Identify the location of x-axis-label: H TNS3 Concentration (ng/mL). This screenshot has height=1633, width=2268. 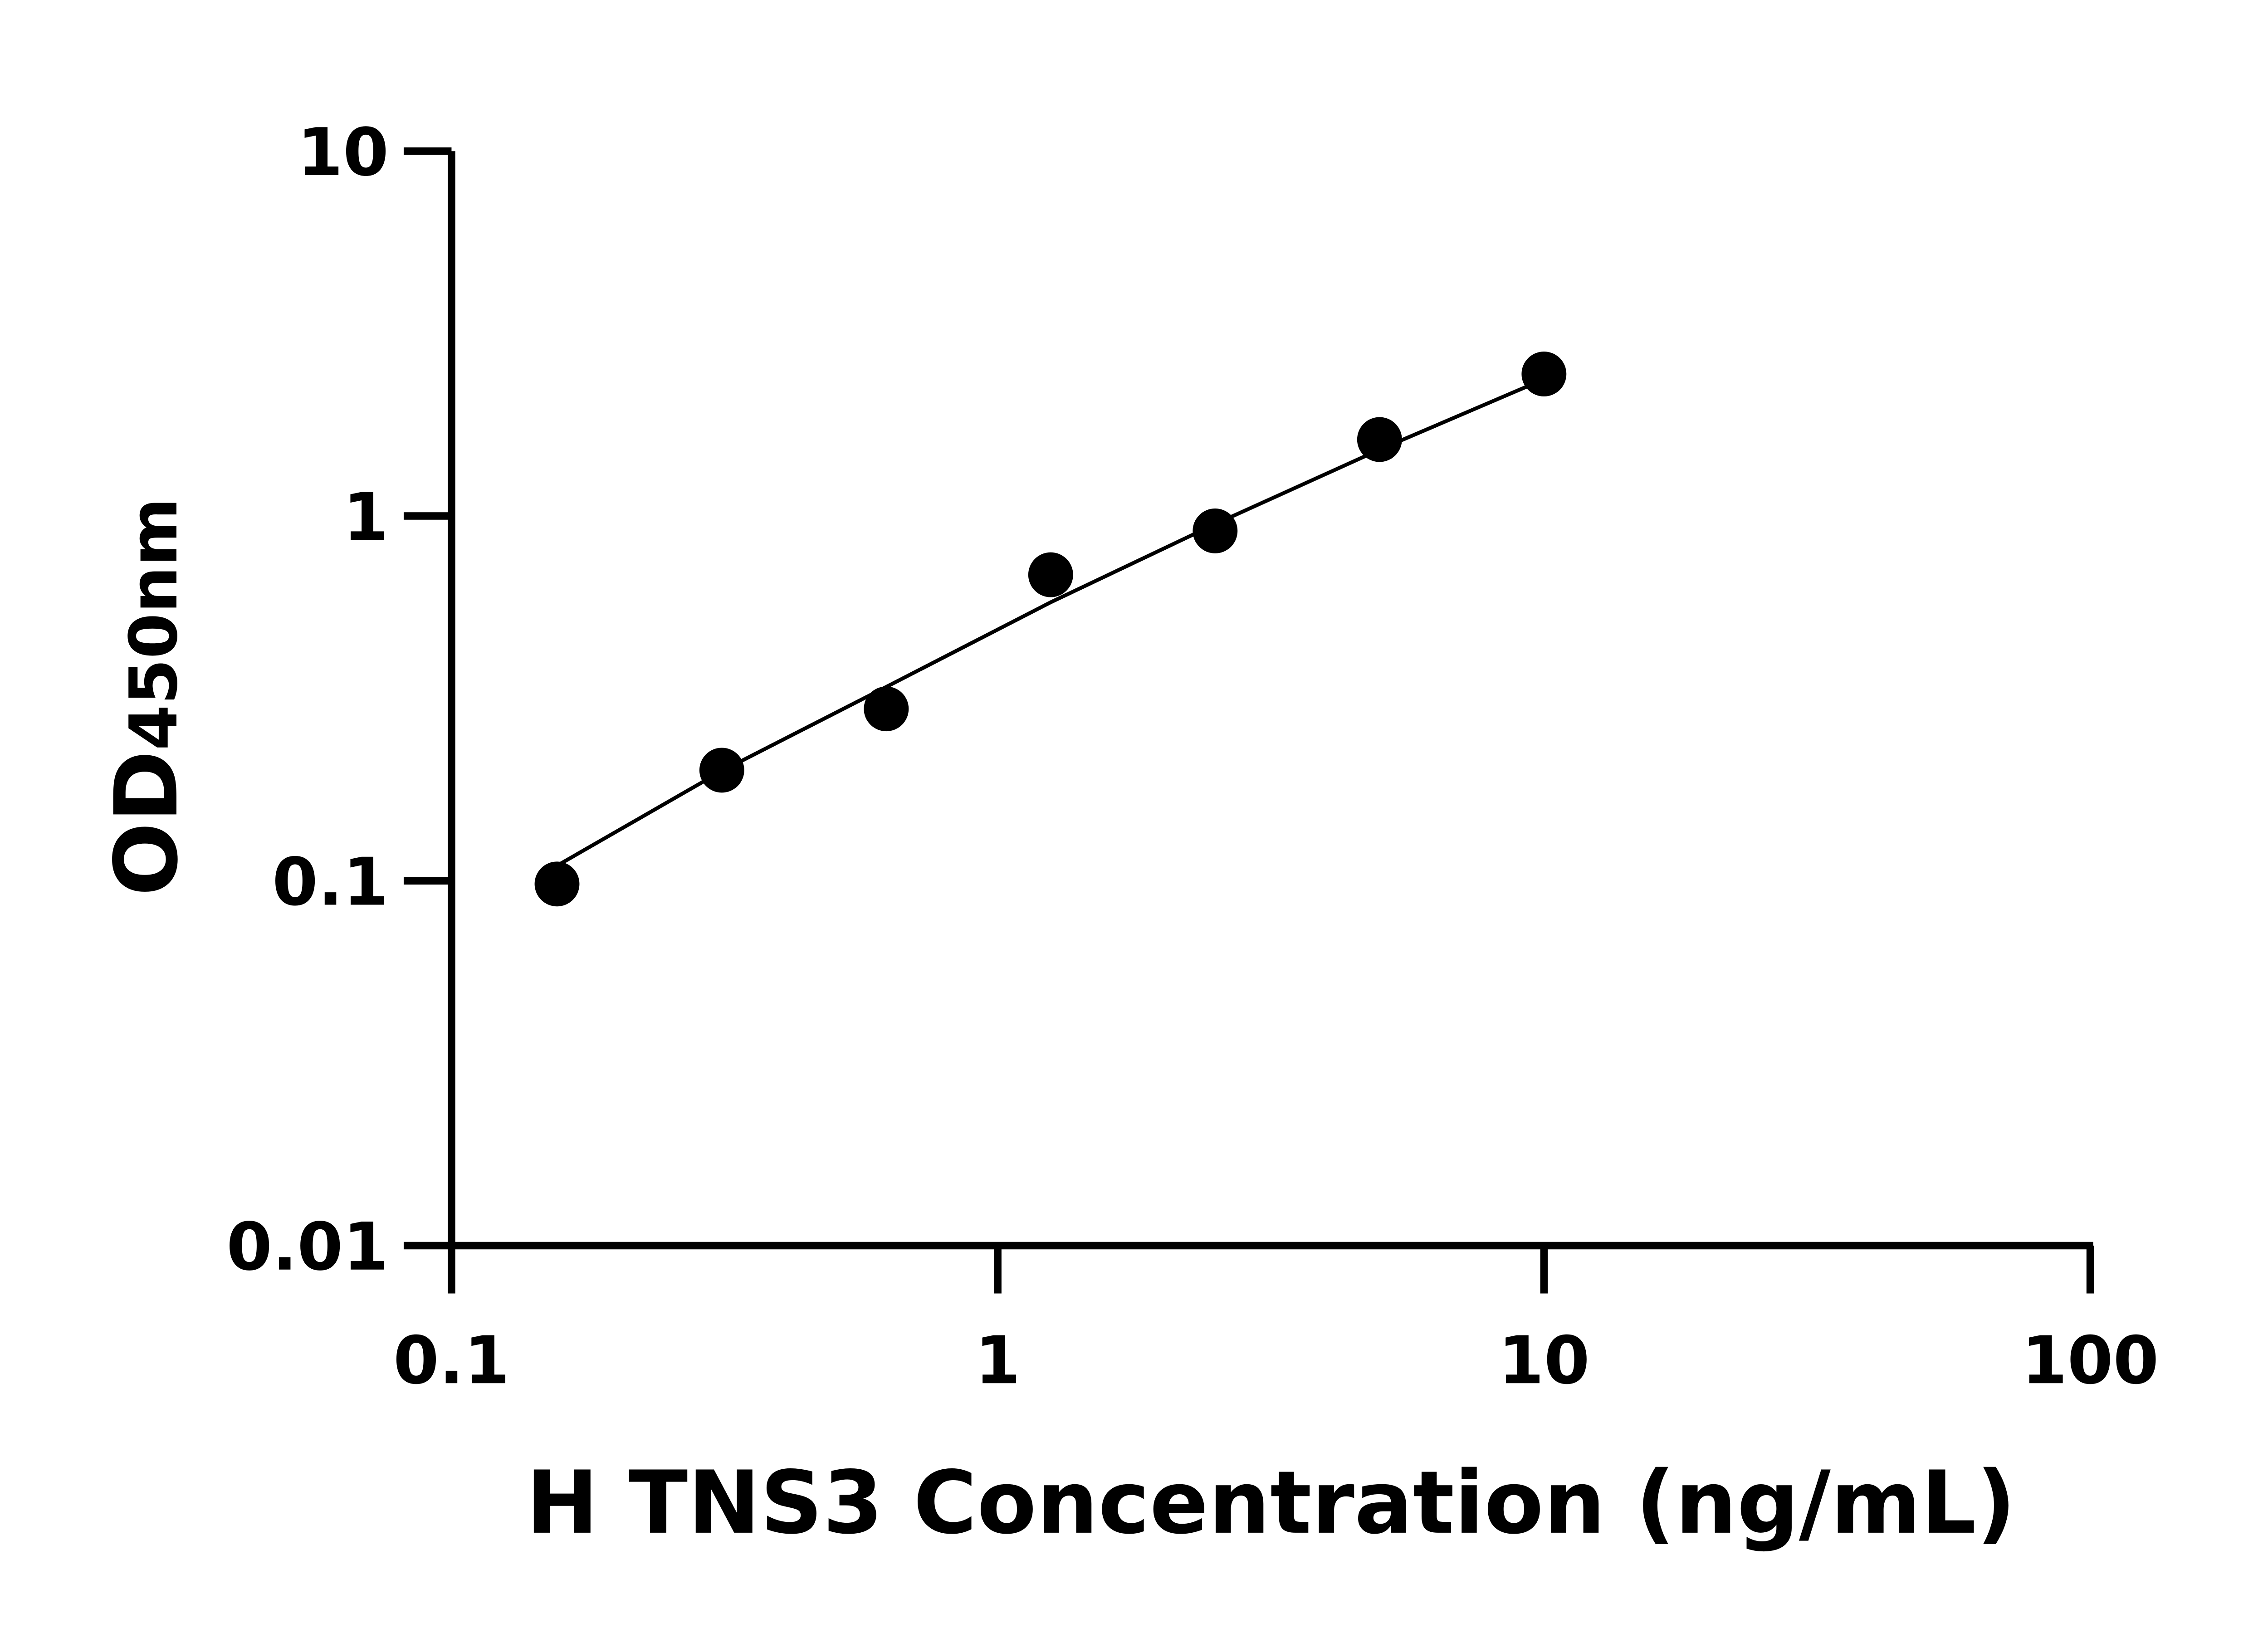
(1271, 1503).